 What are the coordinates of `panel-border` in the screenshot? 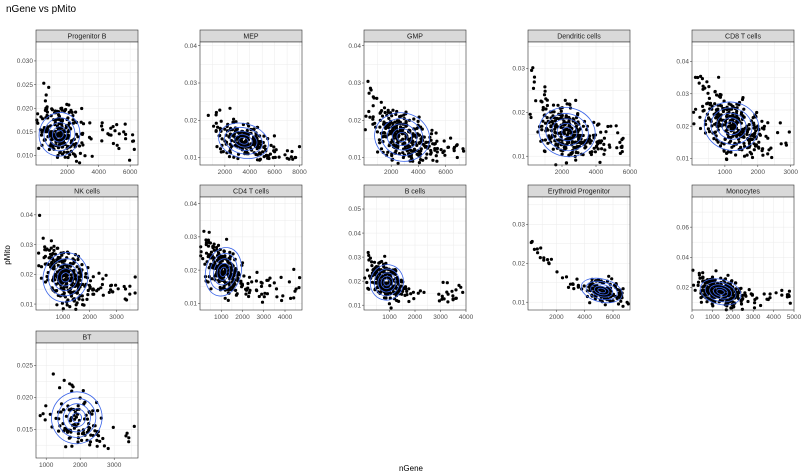 It's located at (87, 103).